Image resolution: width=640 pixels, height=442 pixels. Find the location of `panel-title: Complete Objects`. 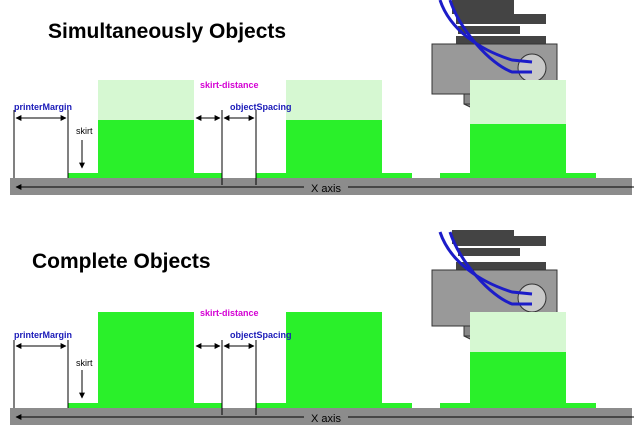

panel-title: Complete Objects is located at coordinates (121, 261).